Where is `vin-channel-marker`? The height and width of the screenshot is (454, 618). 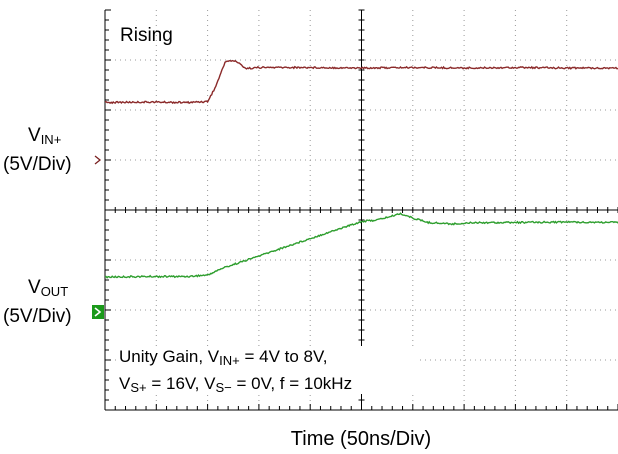
vin-channel-marker is located at coordinates (98, 160).